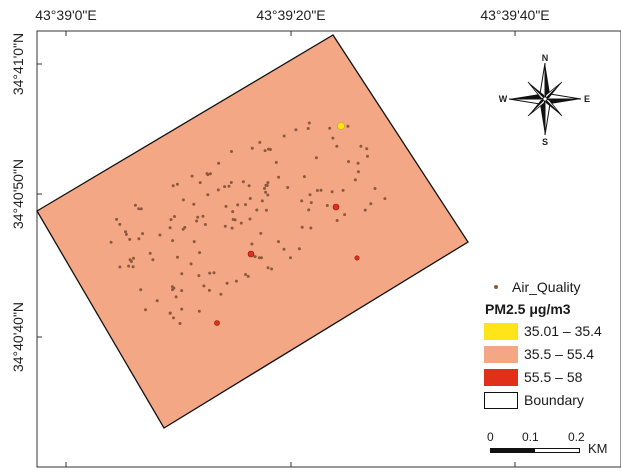 This screenshot has height=476, width=621. What do you see at coordinates (559, 354) in the screenshot?
I see `legend-class-label: 35.5 – 55.4` at bounding box center [559, 354].